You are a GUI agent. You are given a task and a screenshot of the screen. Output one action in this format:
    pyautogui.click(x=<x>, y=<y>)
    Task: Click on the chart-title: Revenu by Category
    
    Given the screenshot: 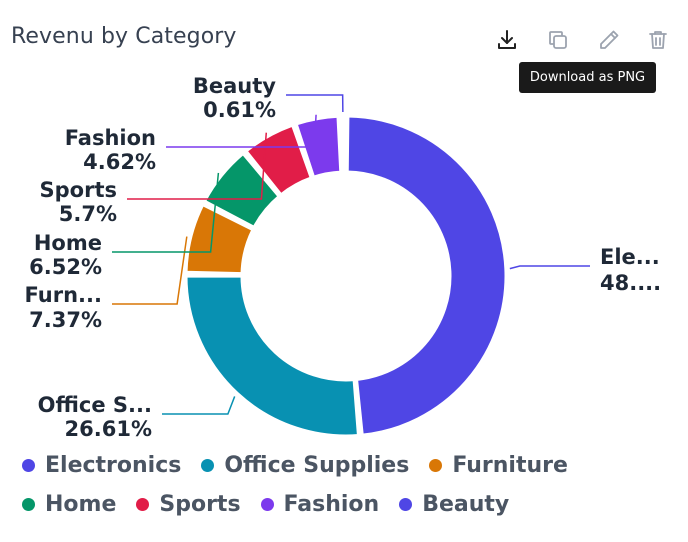 What is the action you would take?
    pyautogui.click(x=124, y=36)
    